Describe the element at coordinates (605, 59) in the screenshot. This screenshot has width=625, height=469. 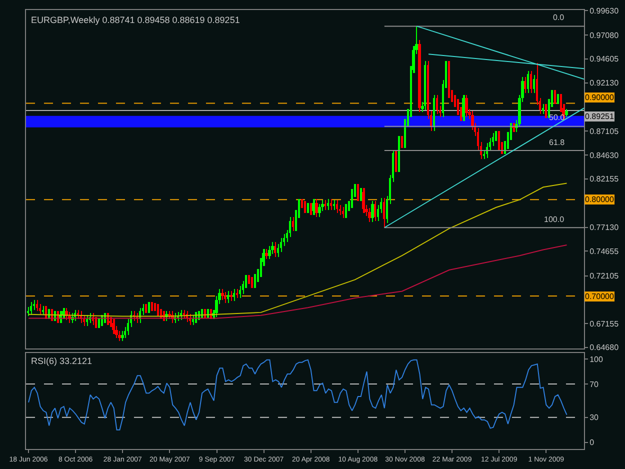
I see `y-tick-label: 0.94605` at that location.